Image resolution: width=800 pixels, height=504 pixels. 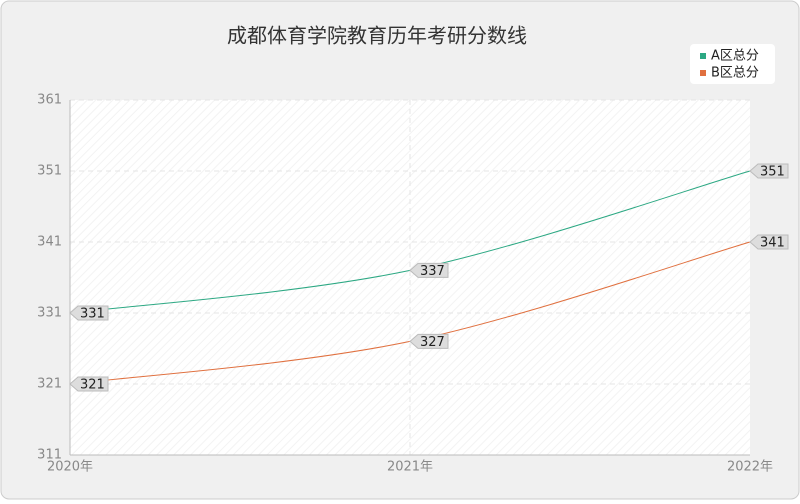 I want to click on x-tick-label: 2021年, so click(x=410, y=467).